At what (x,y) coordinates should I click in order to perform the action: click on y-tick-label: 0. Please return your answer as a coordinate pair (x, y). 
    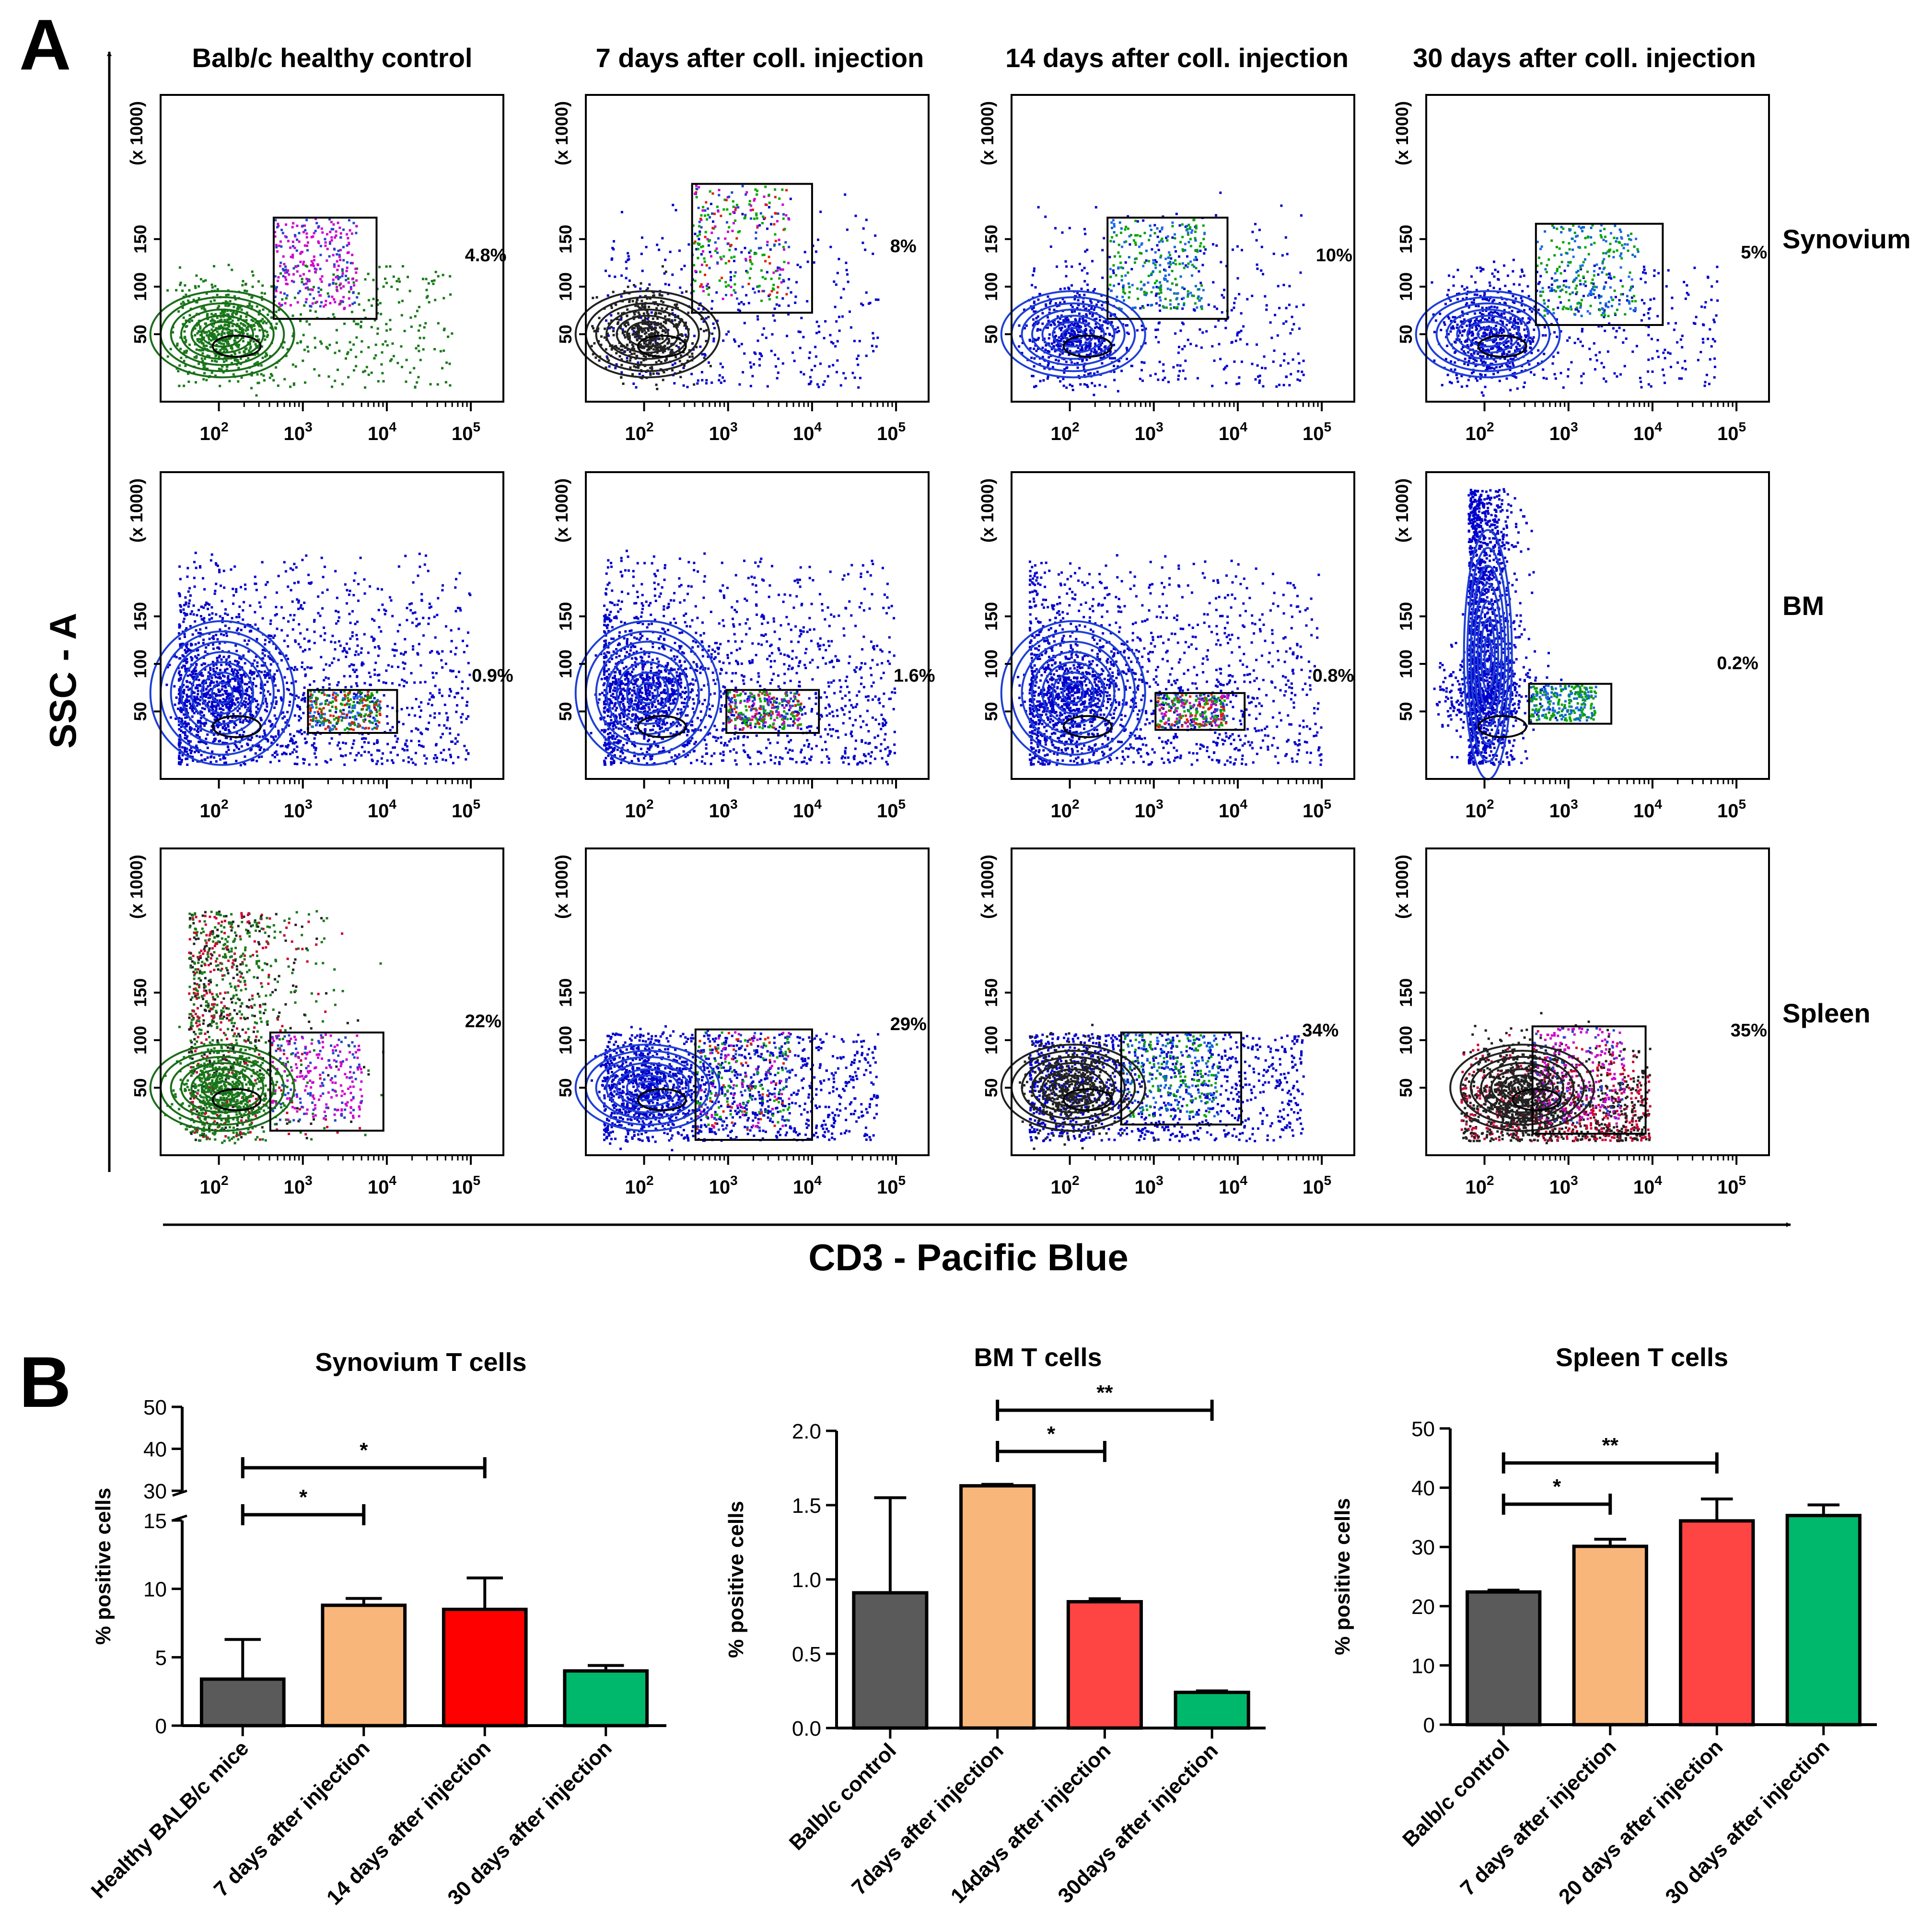
    Looking at the image, I should click on (1429, 1725).